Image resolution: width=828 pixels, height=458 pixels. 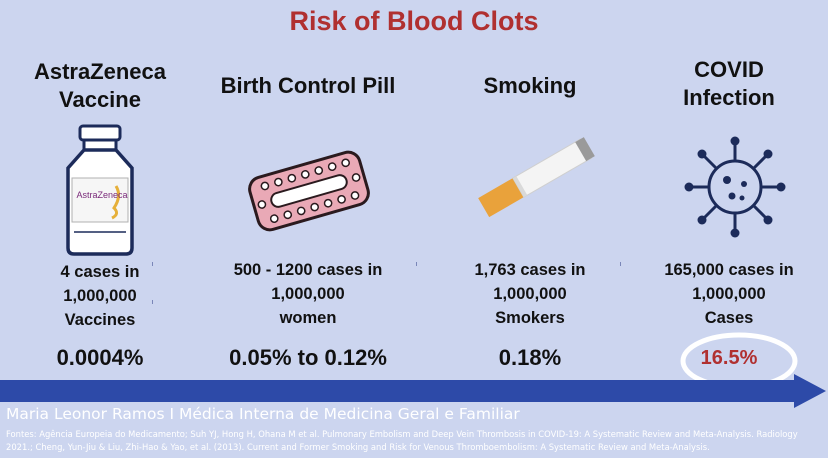 What do you see at coordinates (100, 86) in the screenshot?
I see `column-heading: AstraZeneca Vaccine` at bounding box center [100, 86].